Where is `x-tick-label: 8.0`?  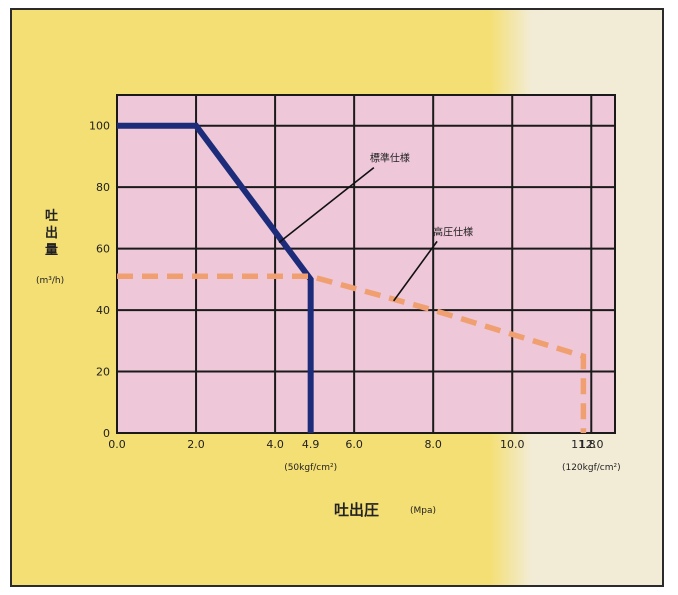 x-tick-label: 8.0 is located at coordinates (433, 444).